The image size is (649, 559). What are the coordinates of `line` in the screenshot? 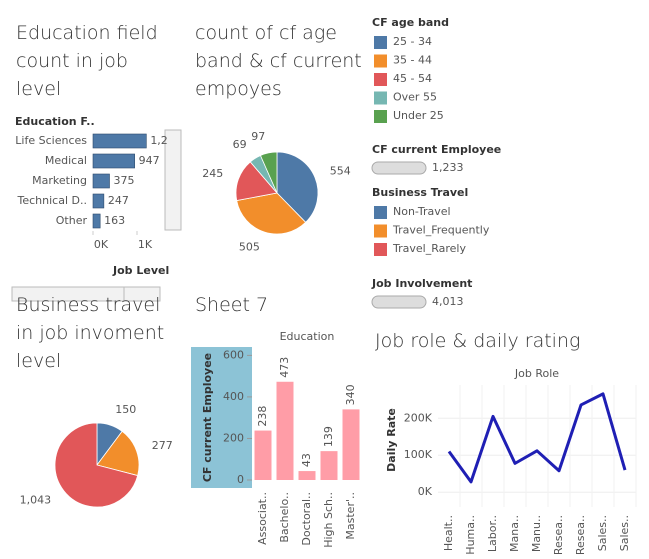 It's located at (537, 438).